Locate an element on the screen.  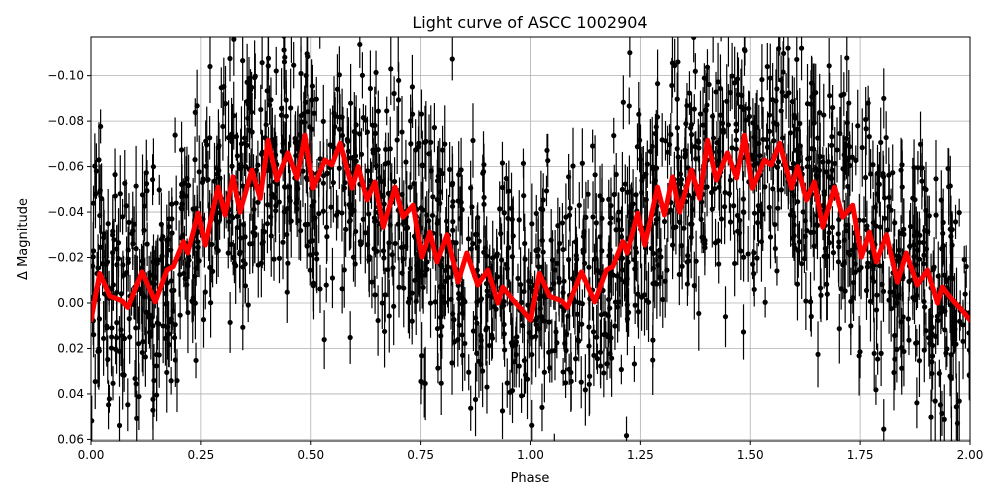
y-tick-label: 0.00 is located at coordinates (70, 303).